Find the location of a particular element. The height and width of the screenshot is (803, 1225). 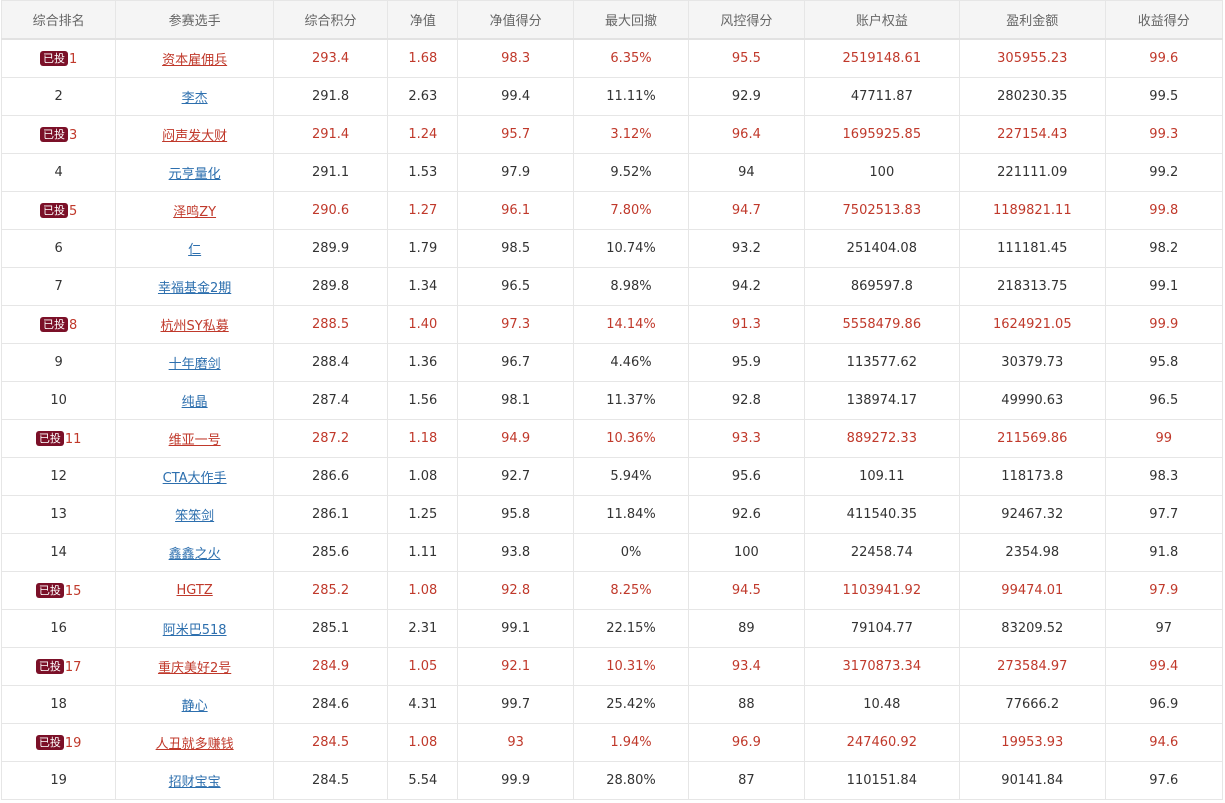

cell-total-score: 291.4 is located at coordinates (330, 134).